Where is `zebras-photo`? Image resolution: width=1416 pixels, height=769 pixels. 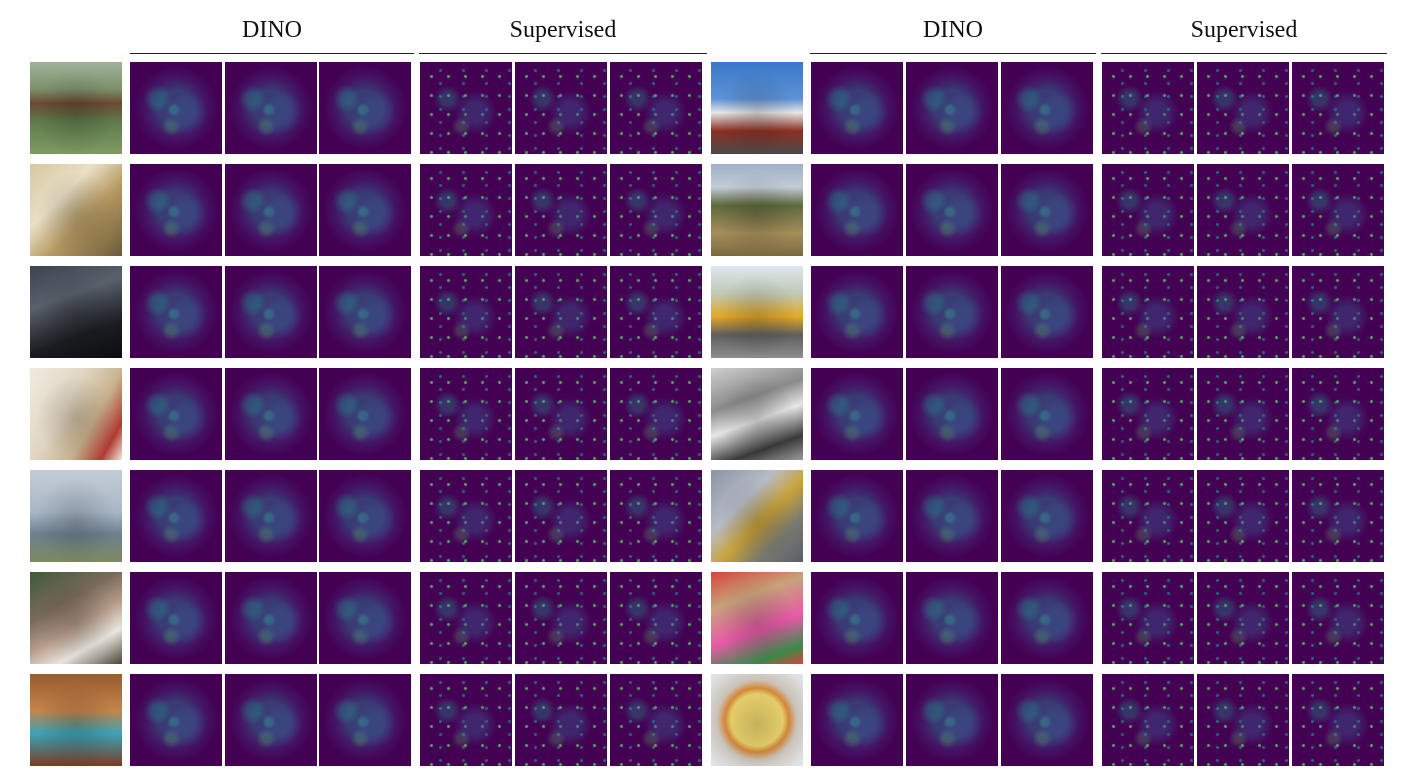 zebras-photo is located at coordinates (757, 210).